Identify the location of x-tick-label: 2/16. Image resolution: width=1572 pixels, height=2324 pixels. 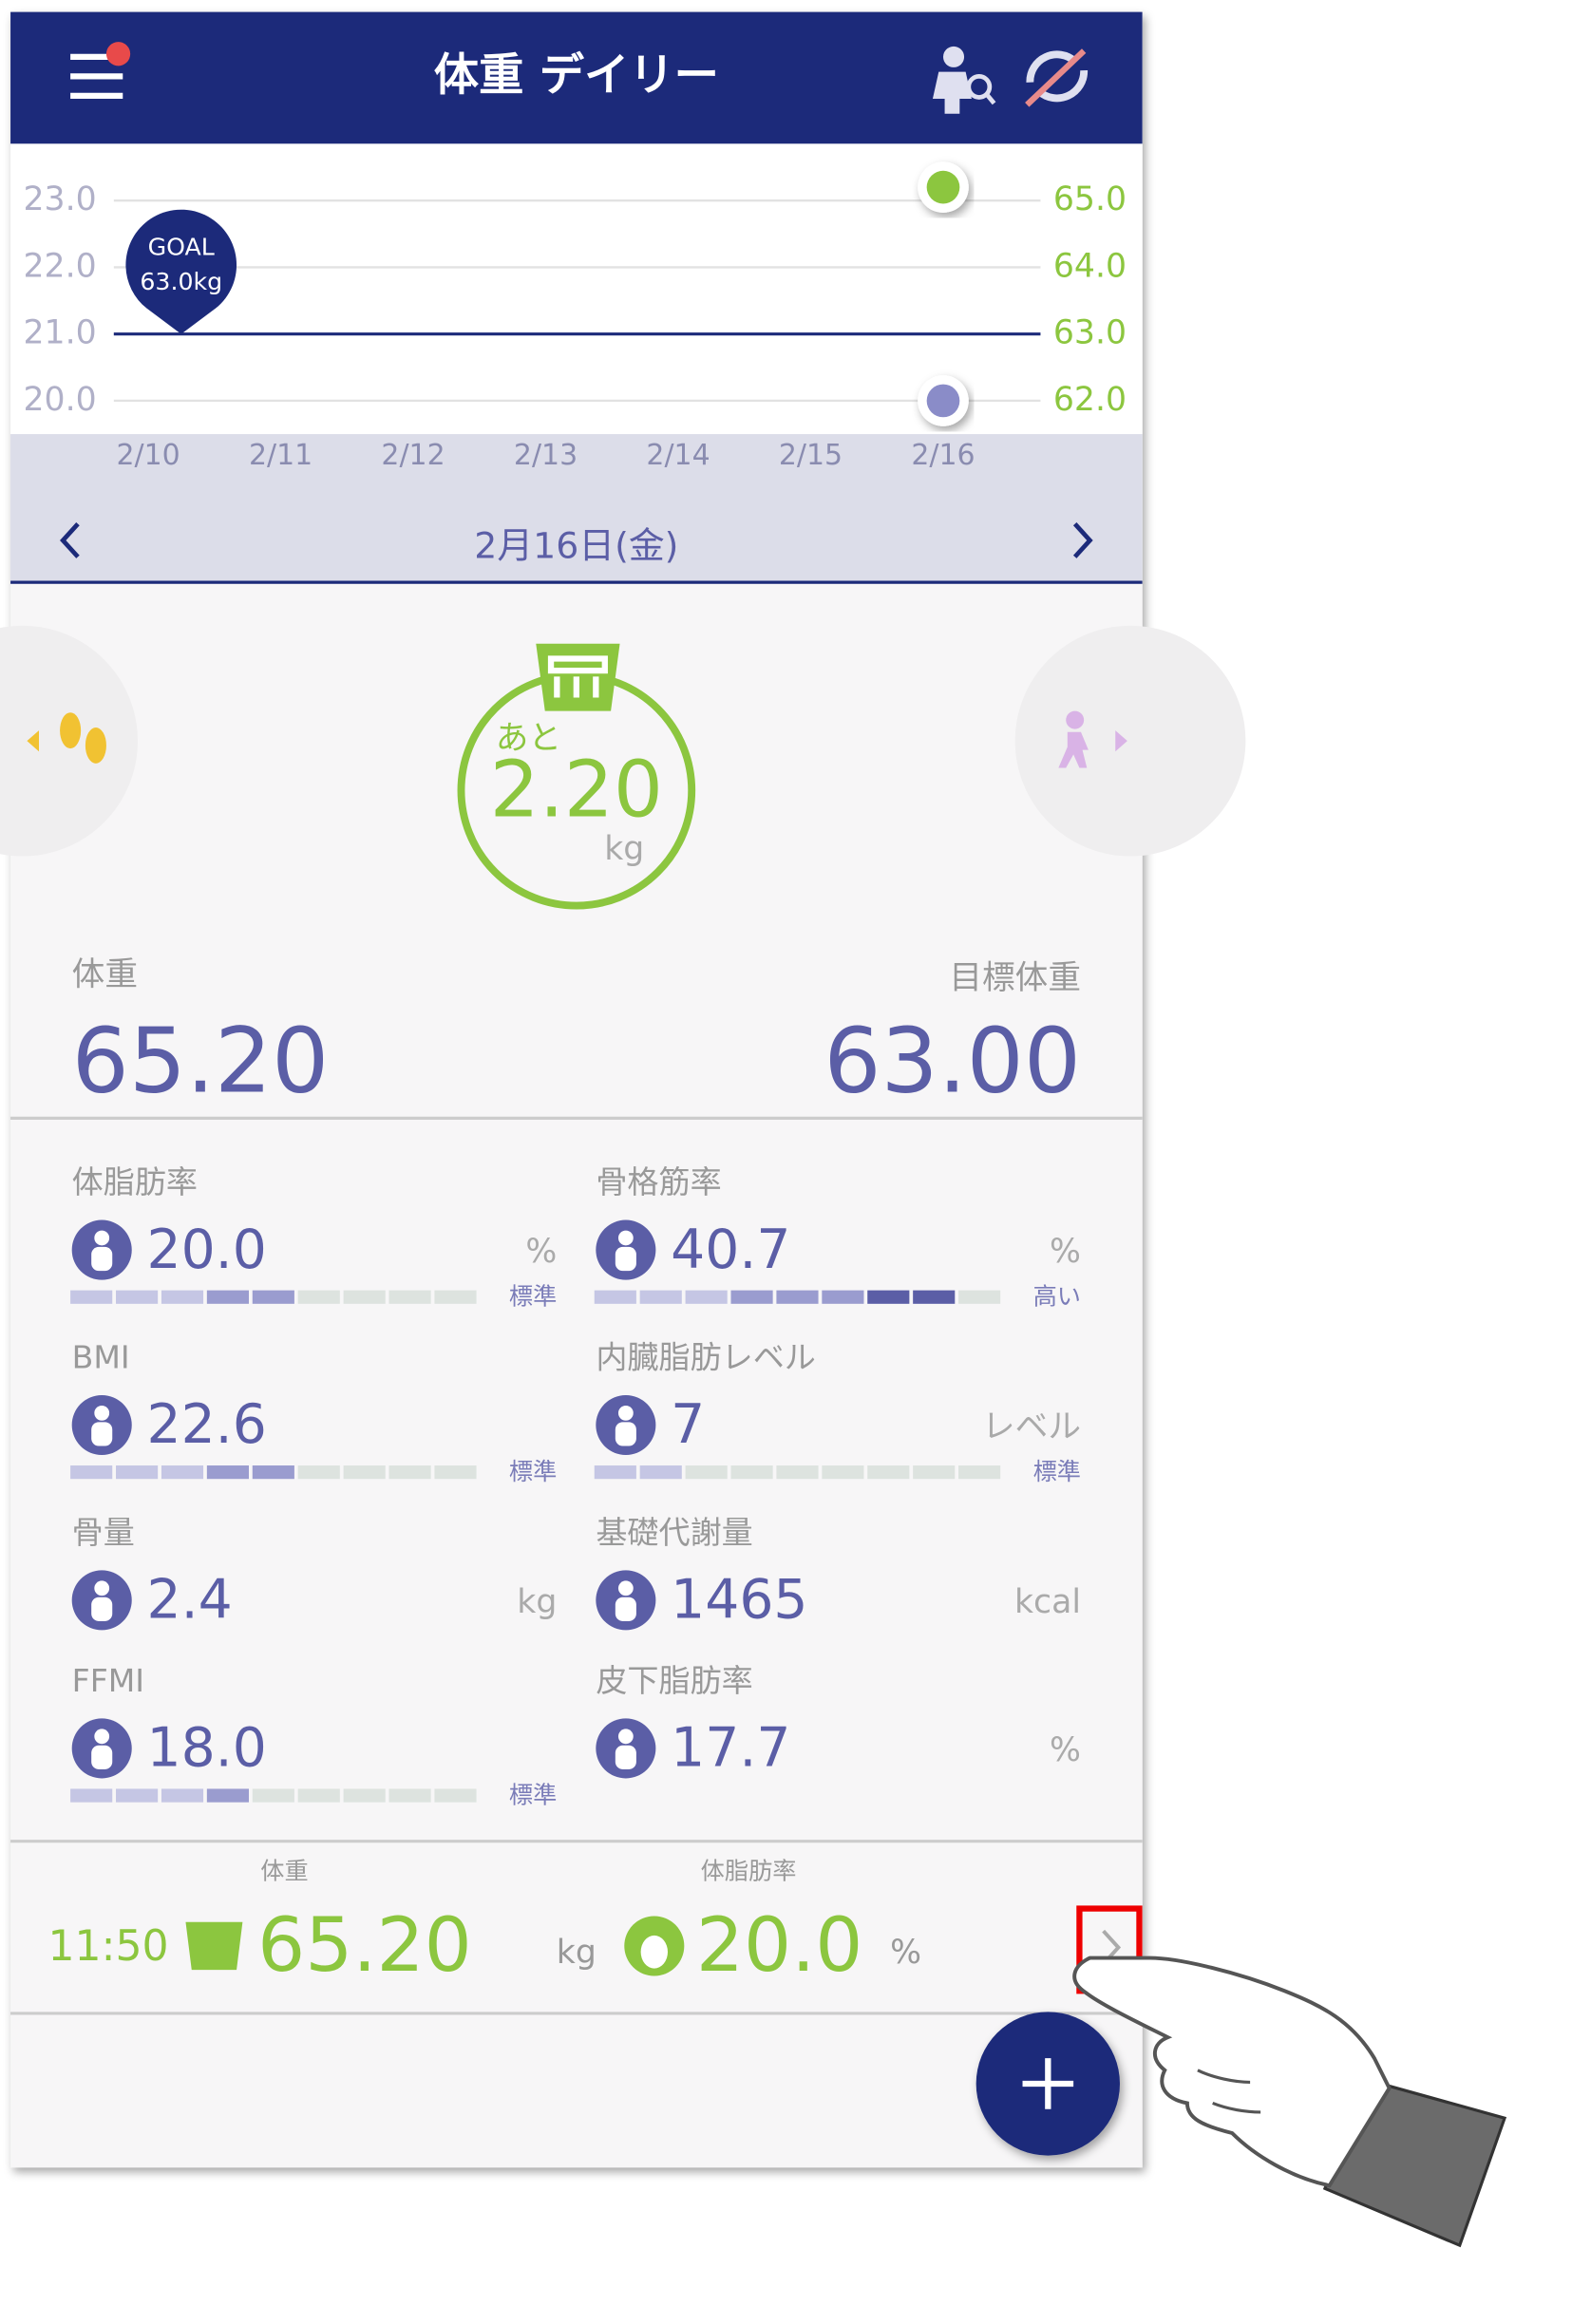
(943, 455).